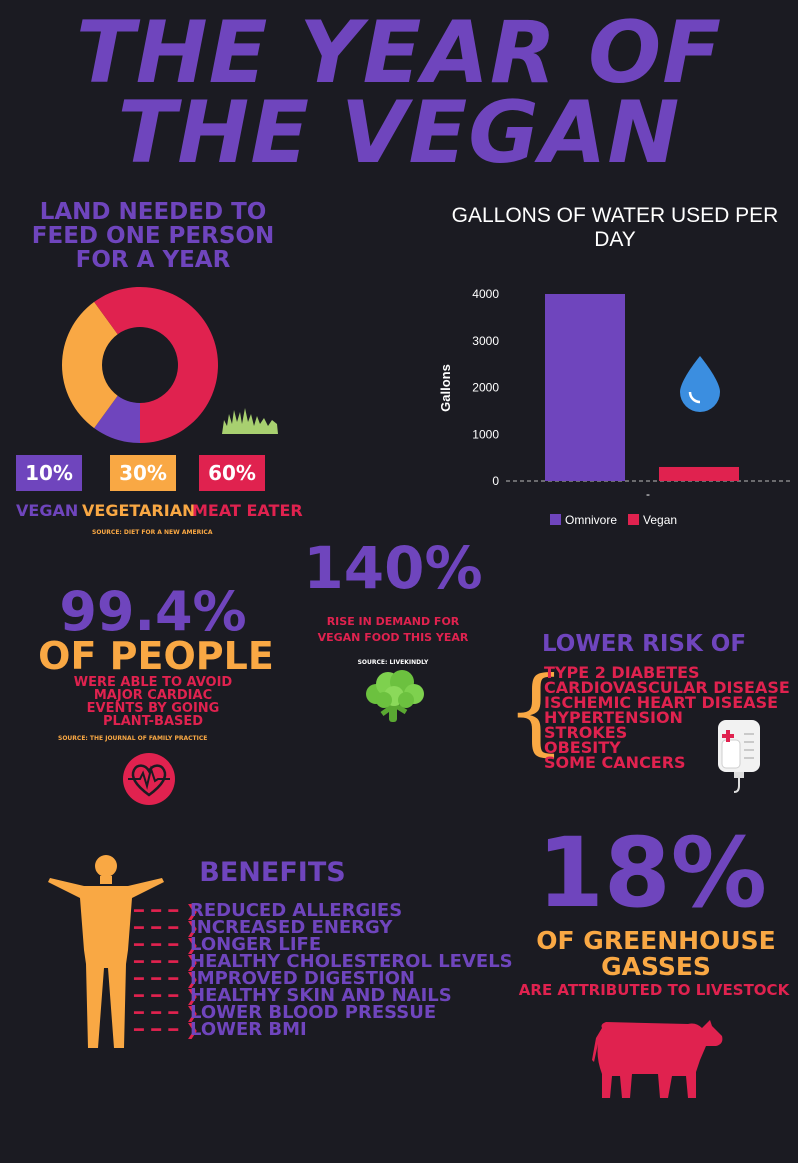 Image resolution: width=798 pixels, height=1163 pixels. What do you see at coordinates (47, 510) in the screenshot?
I see `vegan-label: VEGAN` at bounding box center [47, 510].